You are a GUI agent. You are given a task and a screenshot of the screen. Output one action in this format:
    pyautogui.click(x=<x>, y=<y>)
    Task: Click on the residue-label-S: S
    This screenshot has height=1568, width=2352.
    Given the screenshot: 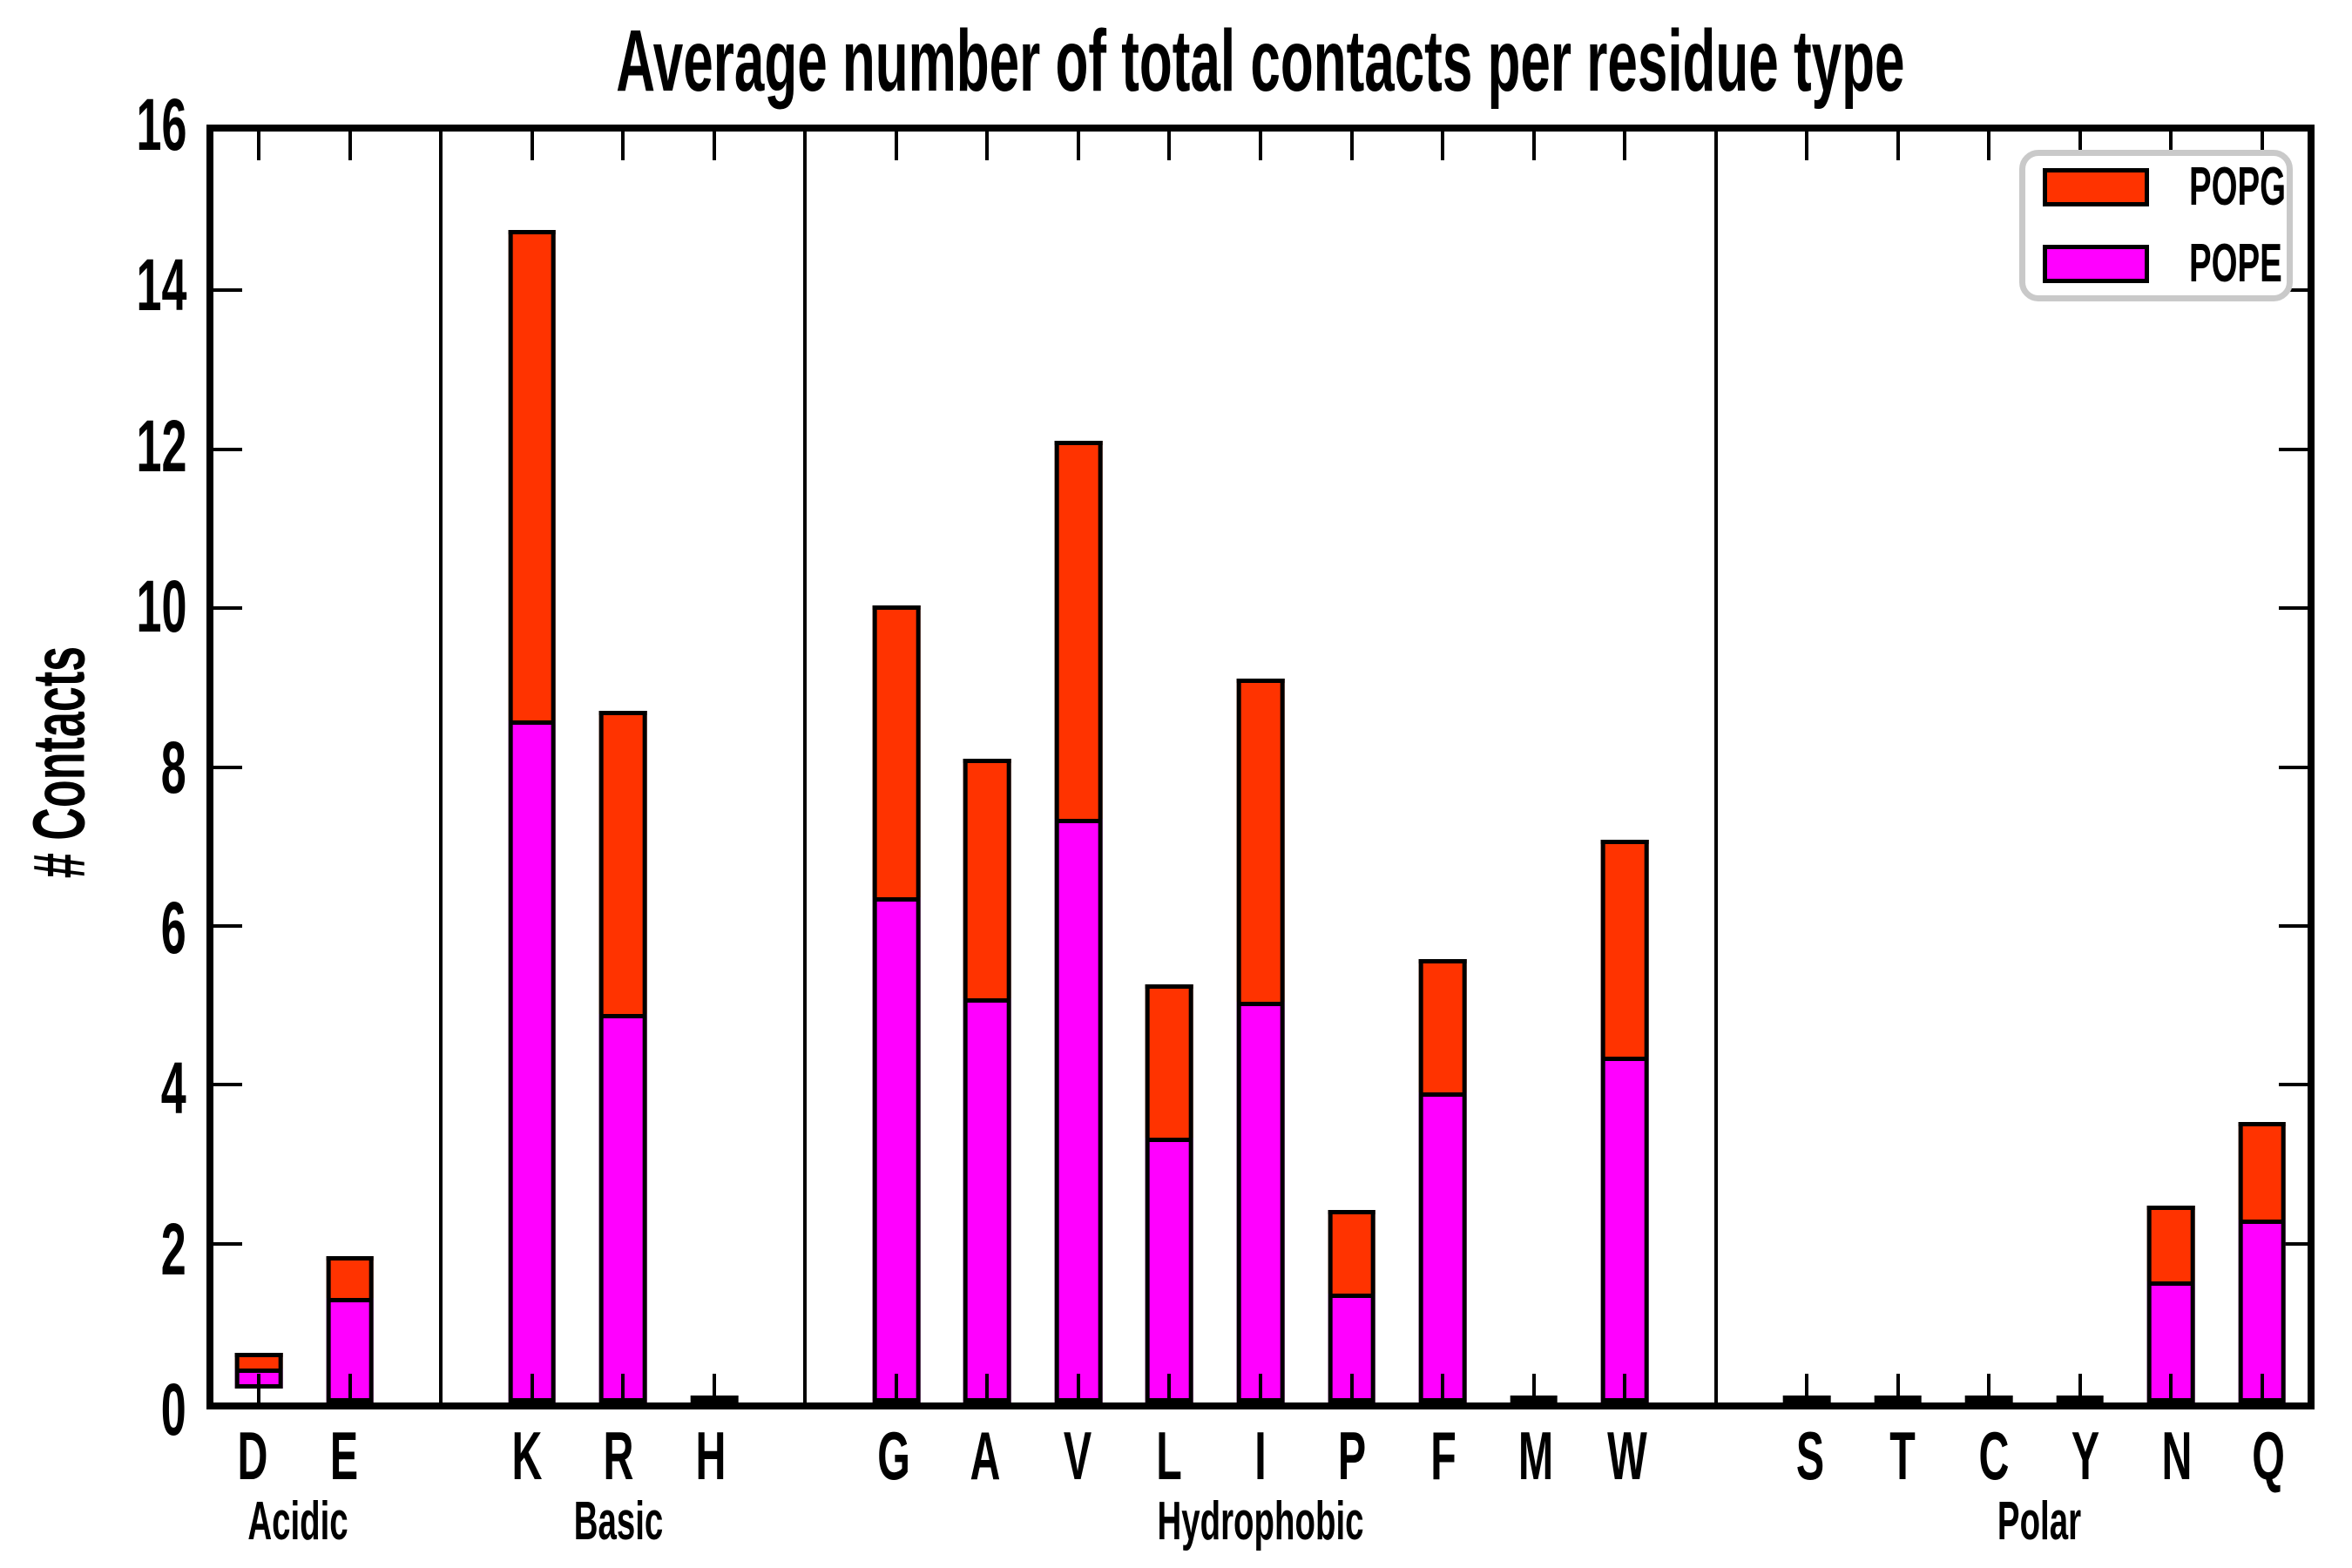 What is the action you would take?
    pyautogui.click(x=1810, y=1456)
    